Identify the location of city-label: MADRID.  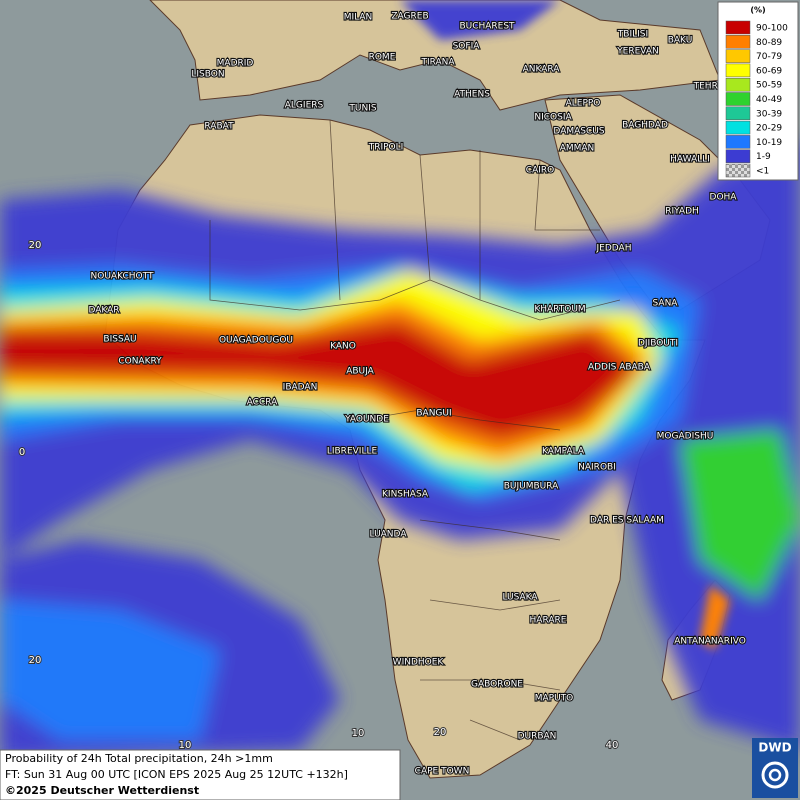
(235, 64).